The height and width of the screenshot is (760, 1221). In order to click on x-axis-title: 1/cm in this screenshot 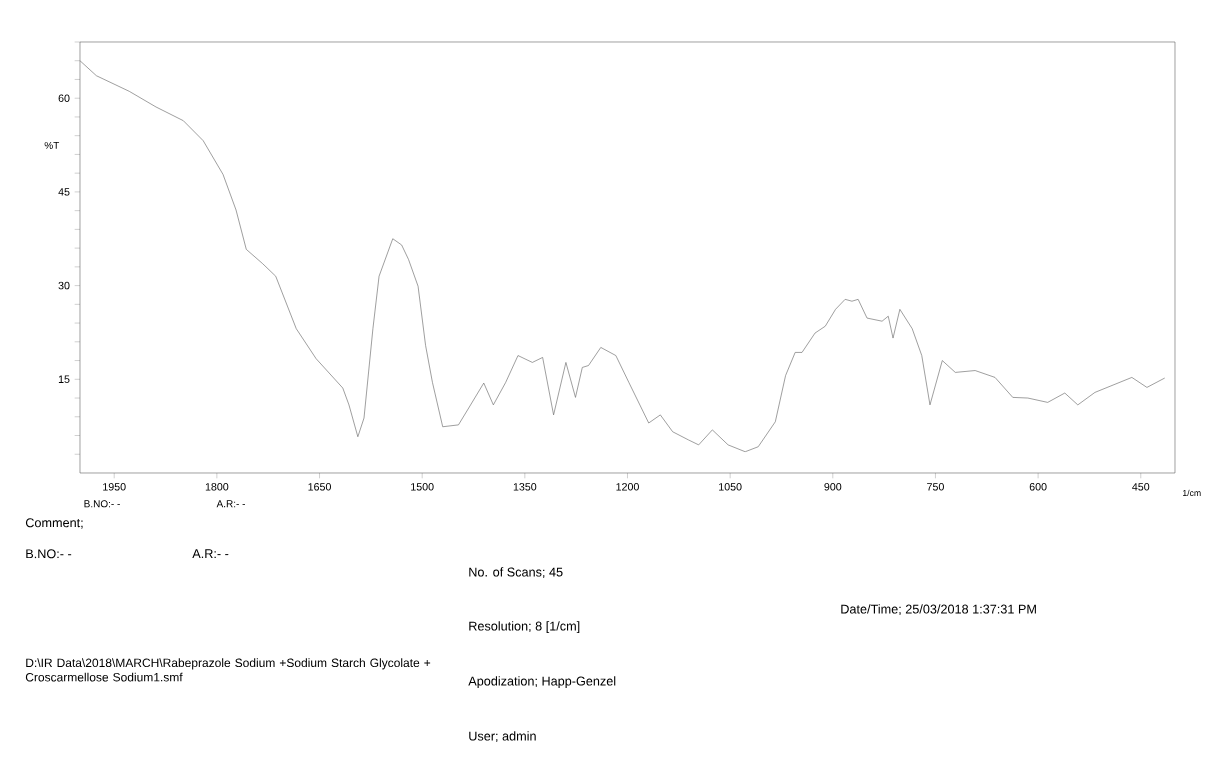, I will do `click(1192, 493)`.